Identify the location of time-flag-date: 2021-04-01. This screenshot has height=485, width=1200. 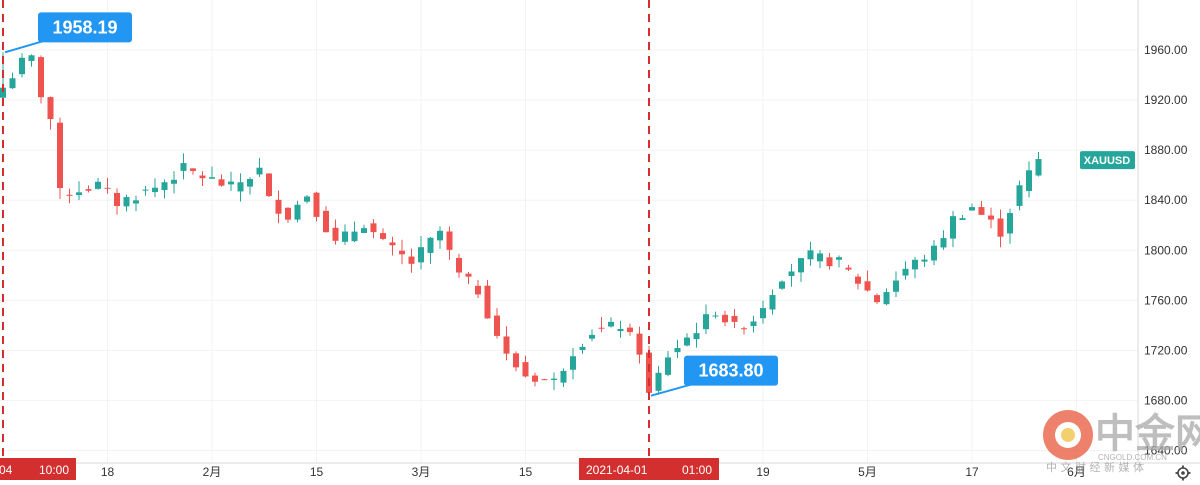
(617, 470).